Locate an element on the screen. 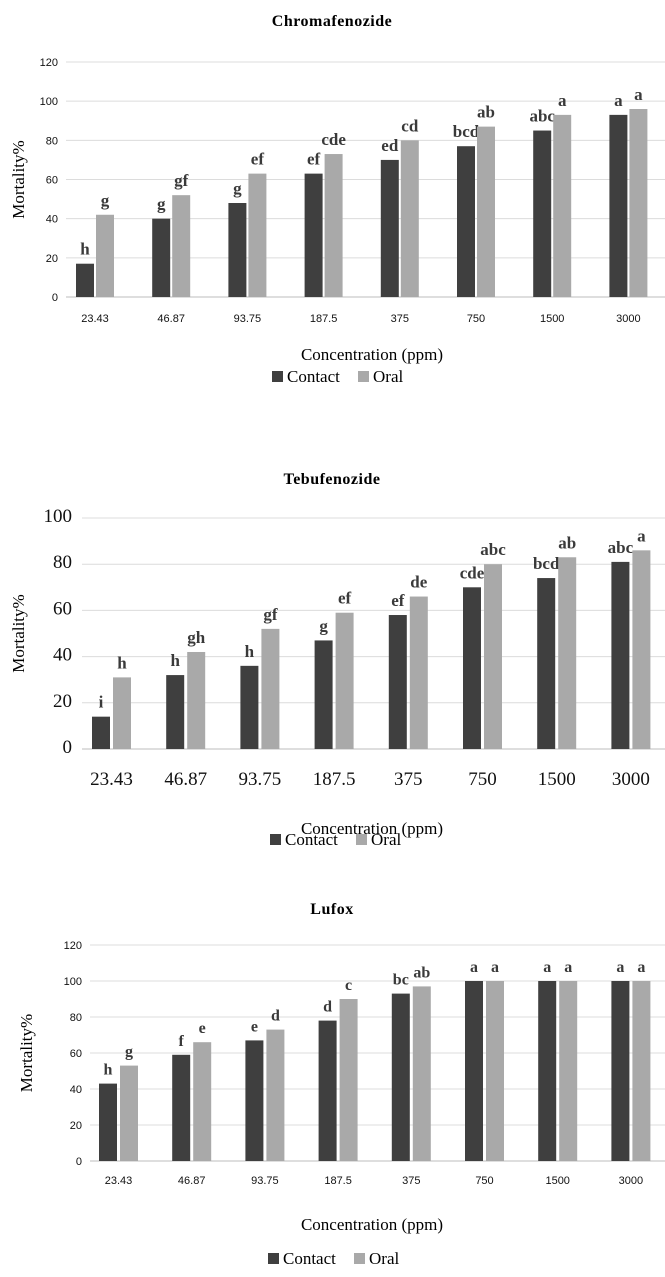  chart-title: Lufox is located at coordinates (331, 909).